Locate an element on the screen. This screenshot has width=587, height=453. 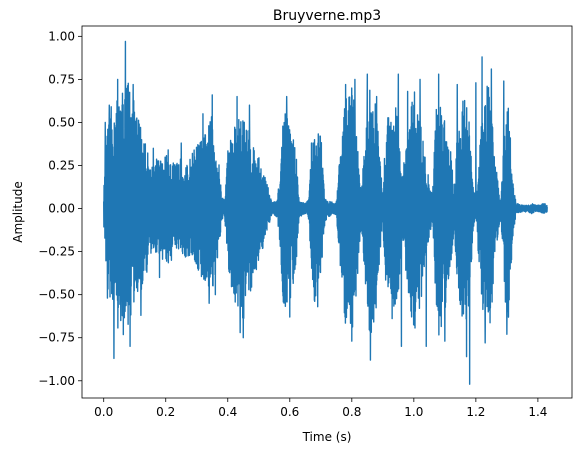
y-tick-label: 0.25 is located at coordinates (61, 166).